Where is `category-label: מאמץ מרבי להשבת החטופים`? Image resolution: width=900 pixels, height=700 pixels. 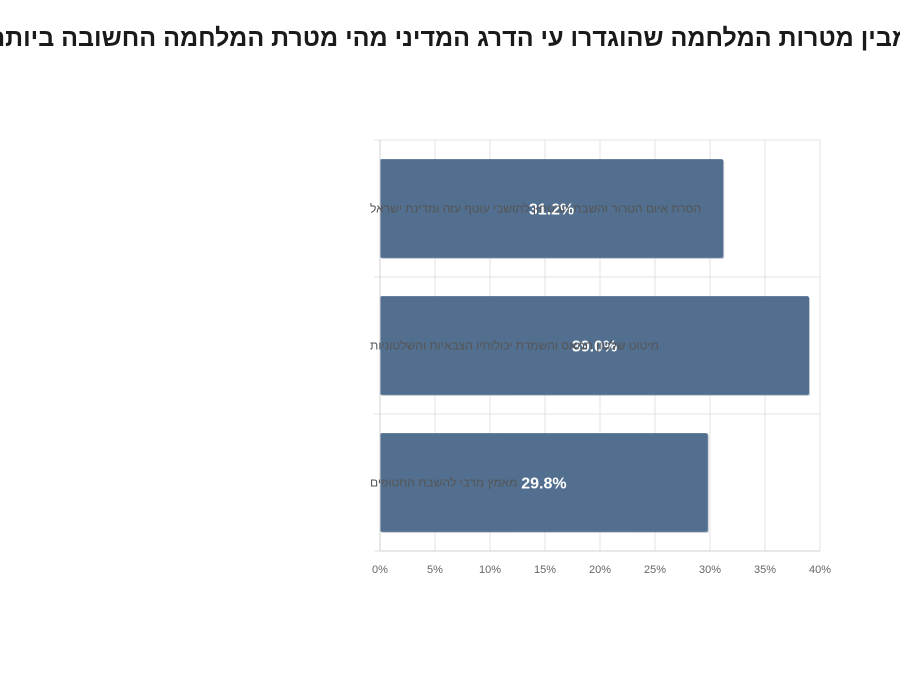 category-label: מאמץ מרבי להשבת החטופים is located at coordinates (443, 483).